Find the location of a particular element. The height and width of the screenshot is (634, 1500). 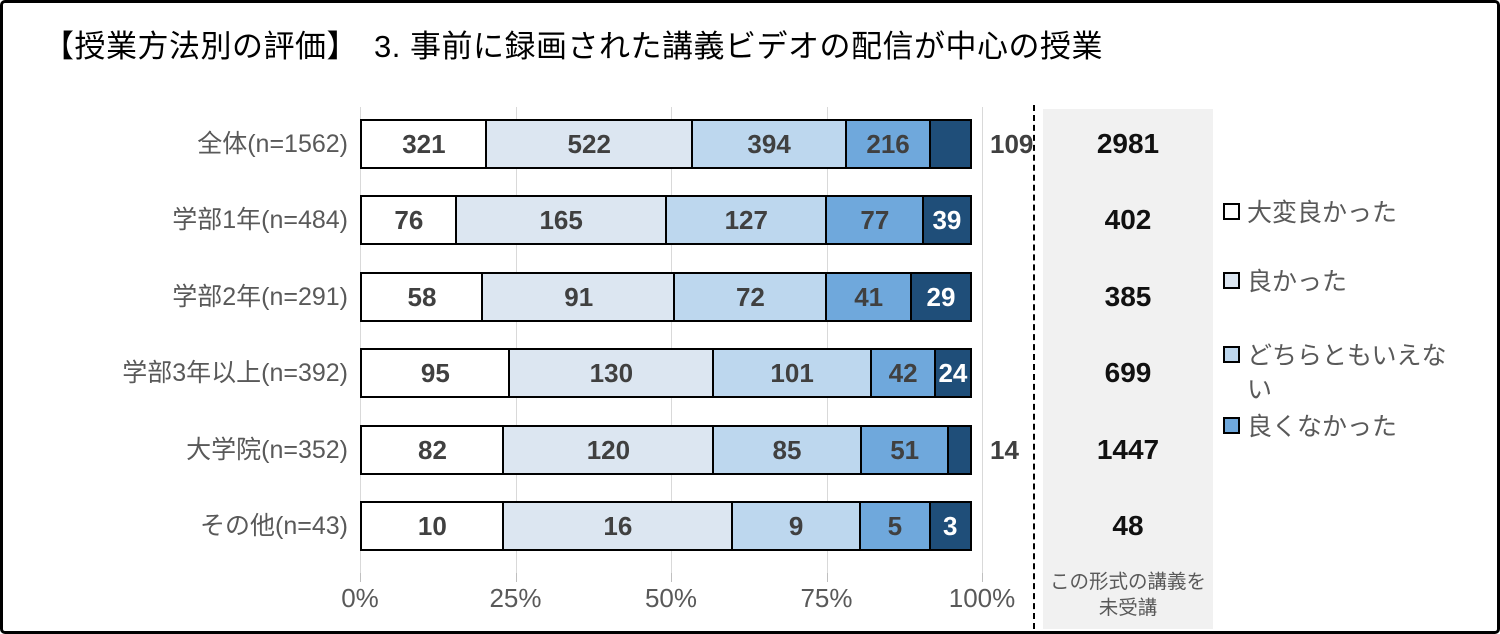

segment-value-outside: 14 is located at coordinates (1004, 449).